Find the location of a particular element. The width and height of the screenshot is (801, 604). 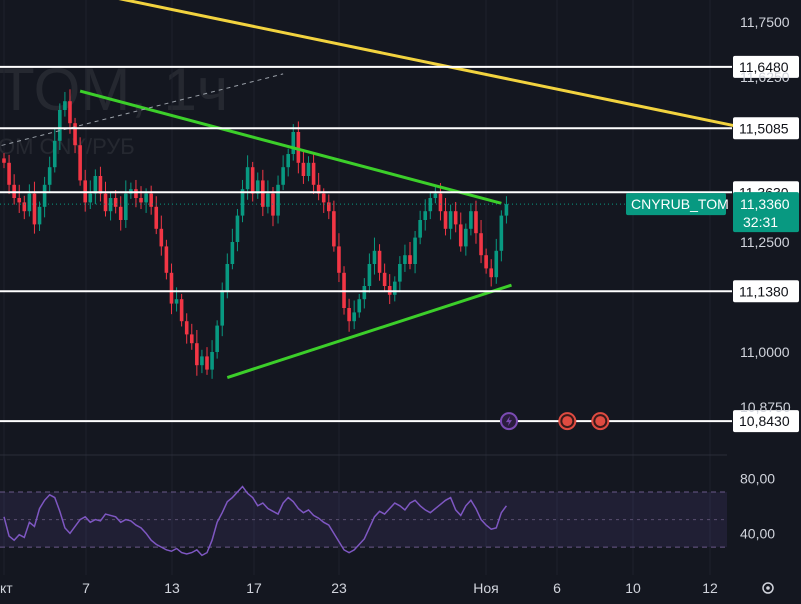

last-price-badge is located at coordinates (766, 212).